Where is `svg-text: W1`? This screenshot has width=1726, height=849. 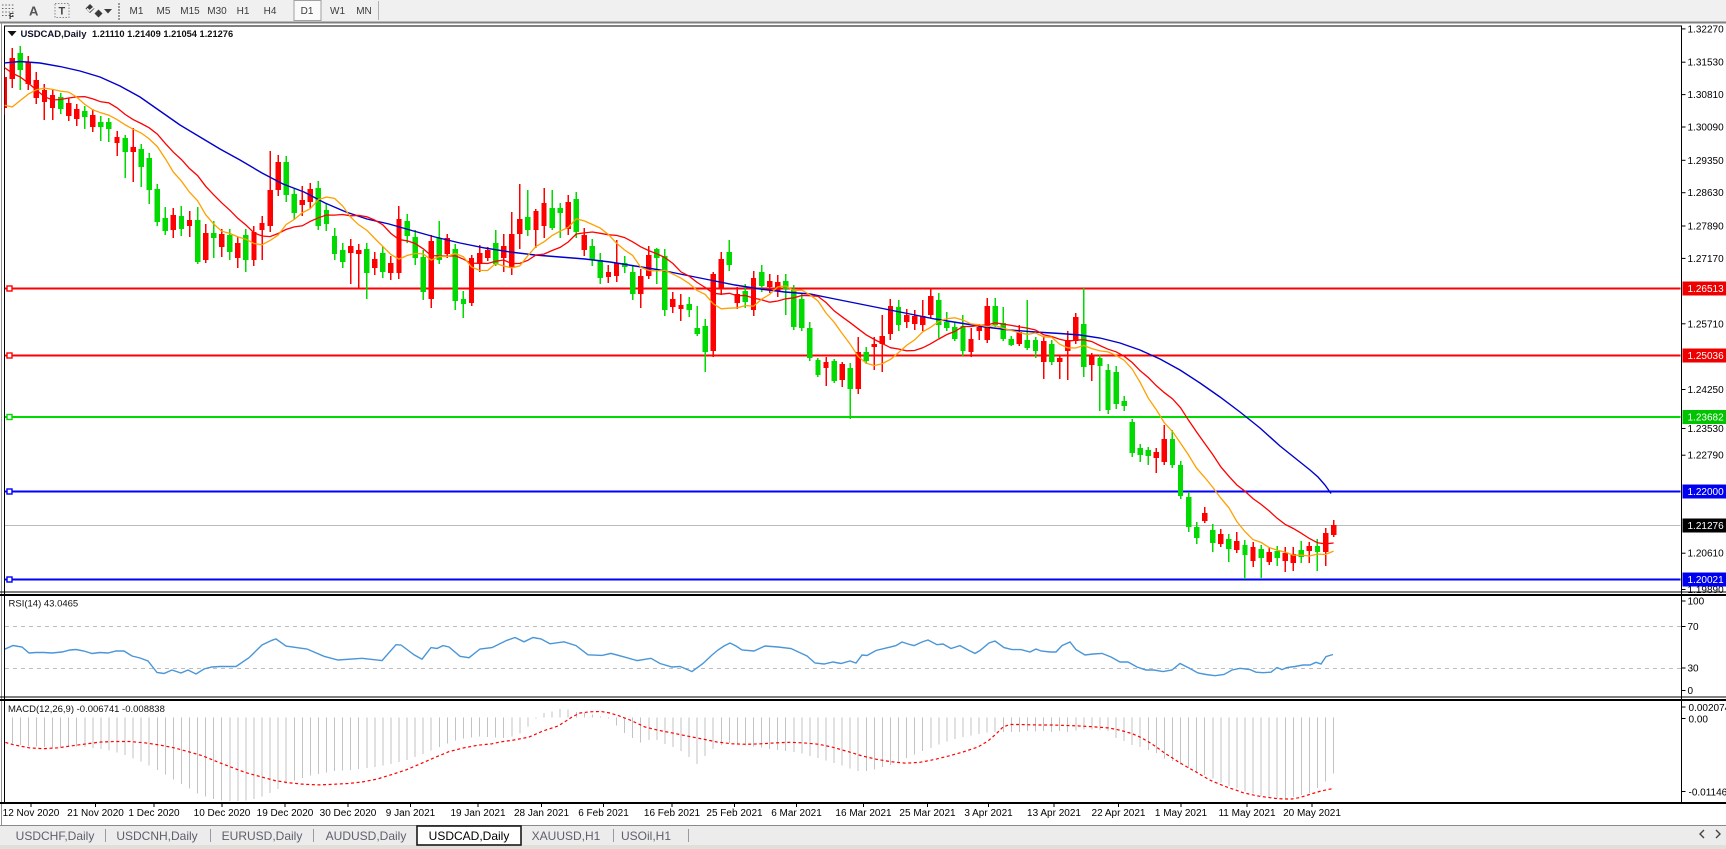
svg-text: W1 is located at coordinates (337, 11).